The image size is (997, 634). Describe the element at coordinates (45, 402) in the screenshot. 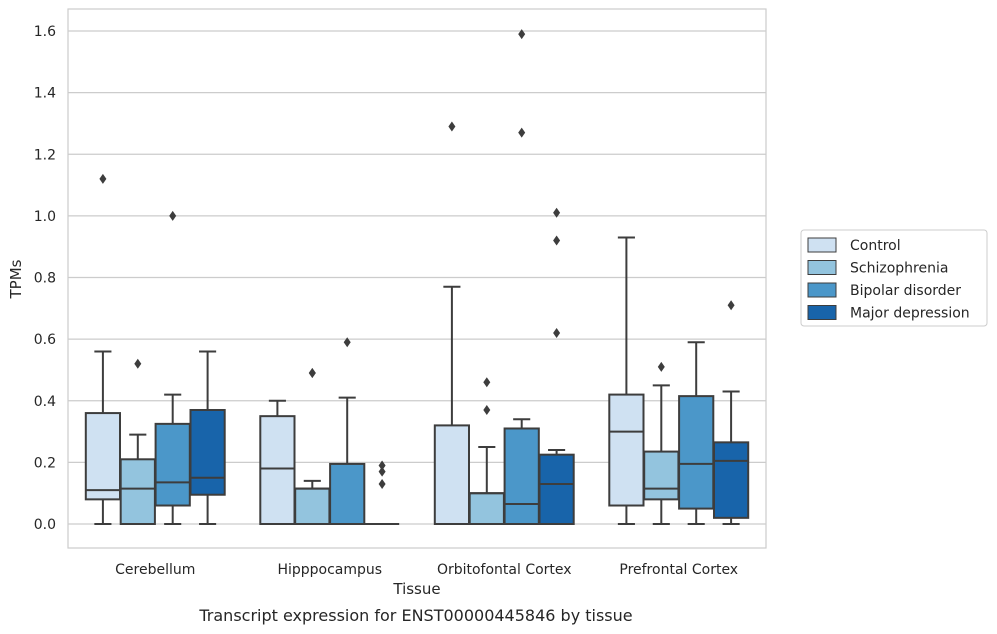

I see `y-tick-label: 0.4` at that location.